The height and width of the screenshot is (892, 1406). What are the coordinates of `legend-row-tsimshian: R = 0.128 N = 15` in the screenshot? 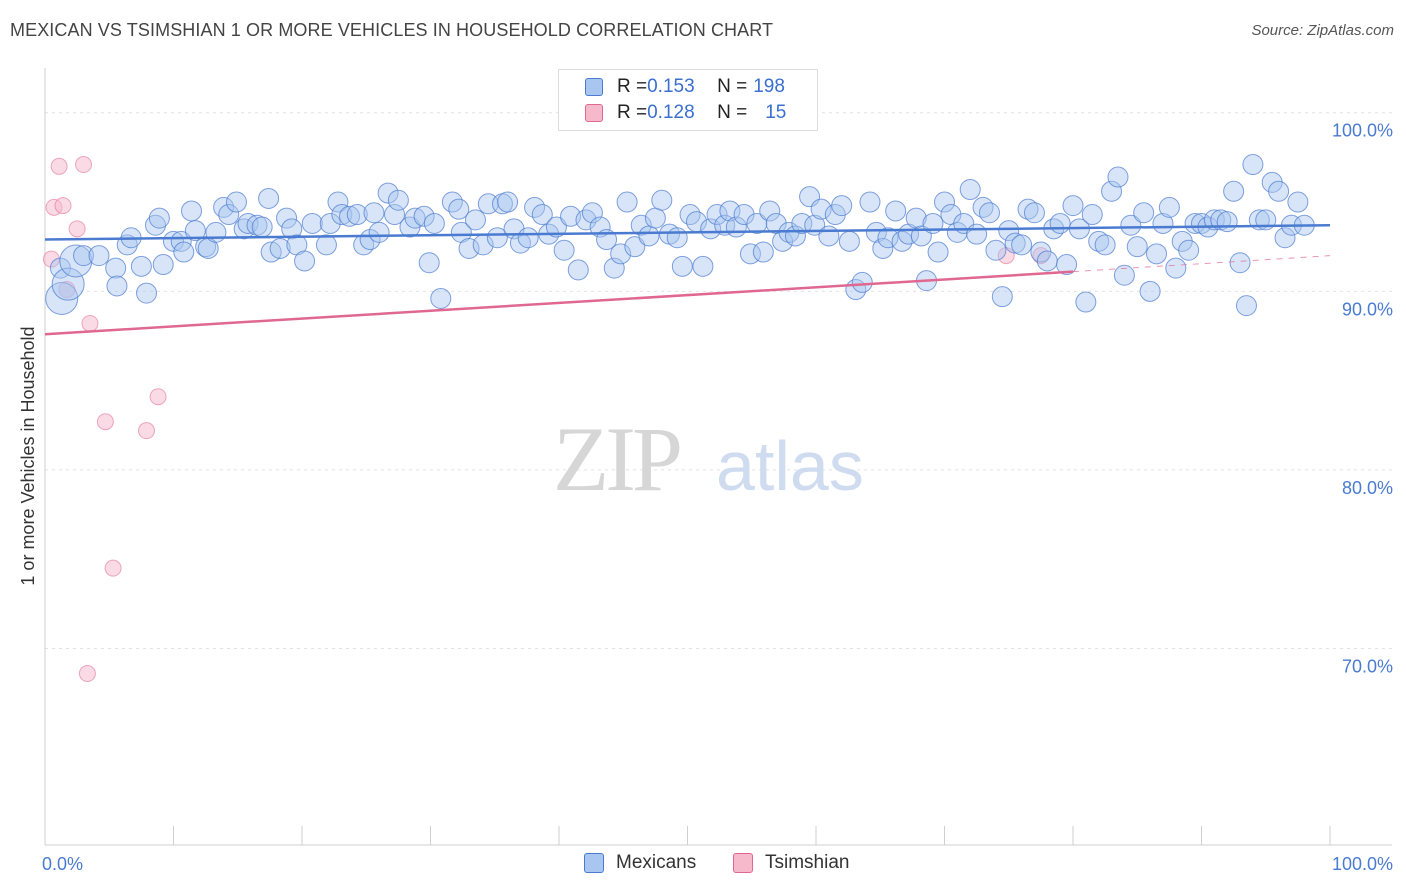 It's located at (685, 113).